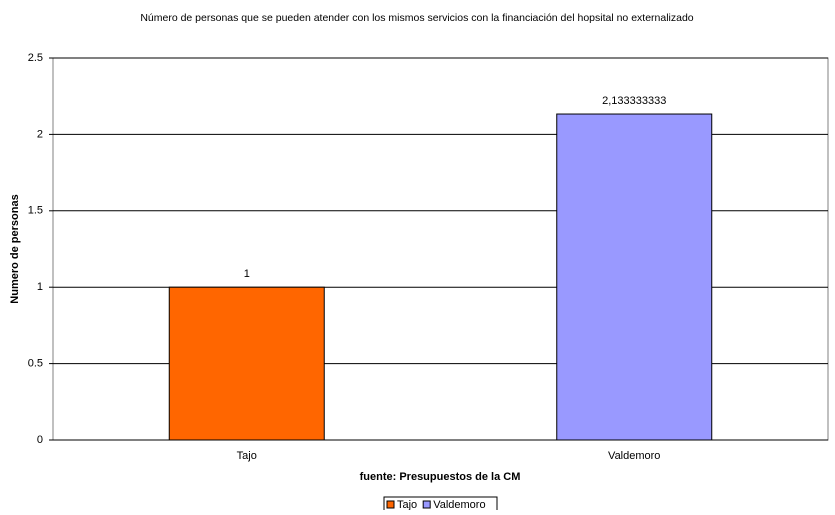 The width and height of the screenshot is (835, 515). Describe the element at coordinates (440, 477) in the screenshot. I see `x-axis-label: fuente: Presupuestos de la CM` at that location.